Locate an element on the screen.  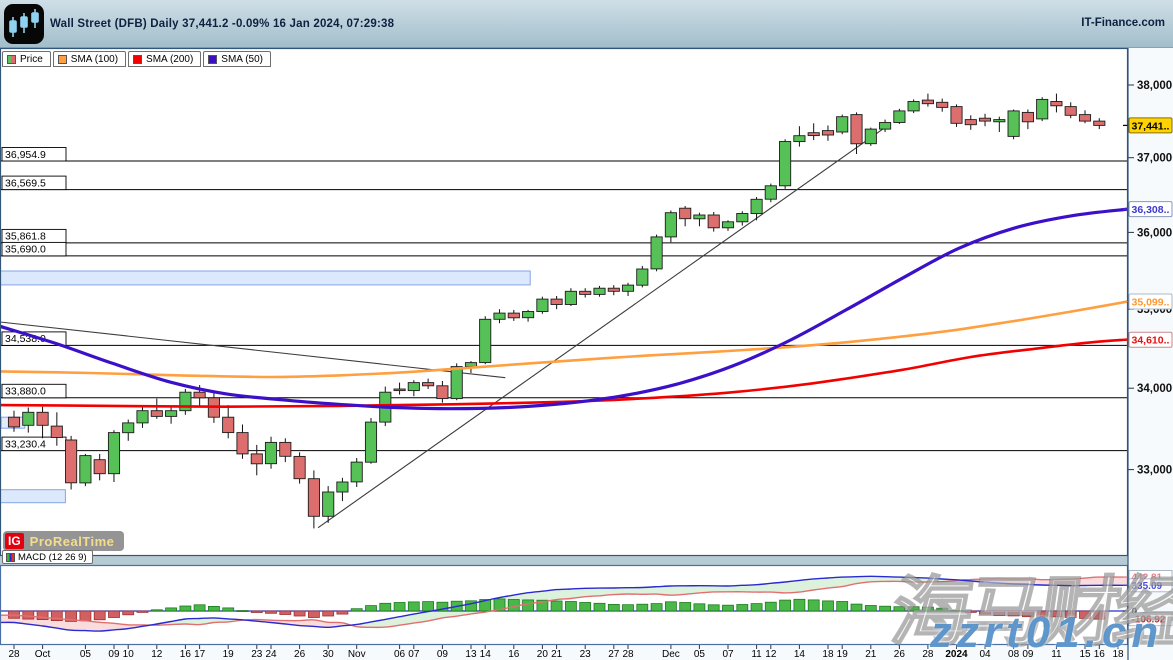
time-tick-label: 18 is located at coordinates (828, 654).